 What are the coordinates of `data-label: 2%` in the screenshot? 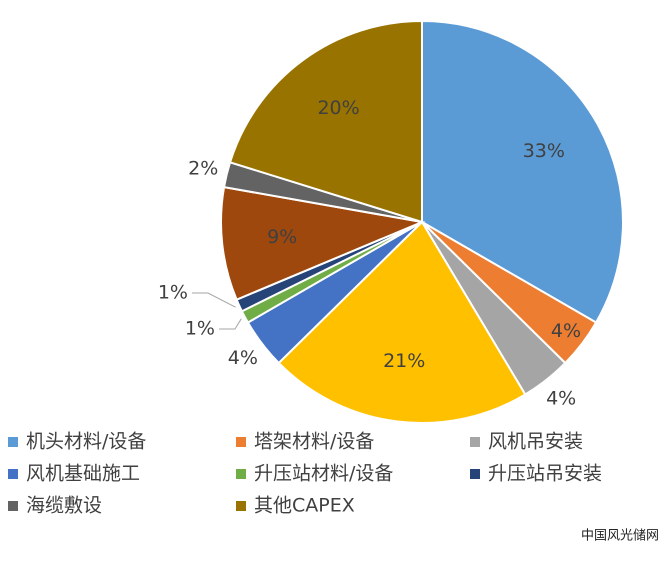 It's located at (203, 168).